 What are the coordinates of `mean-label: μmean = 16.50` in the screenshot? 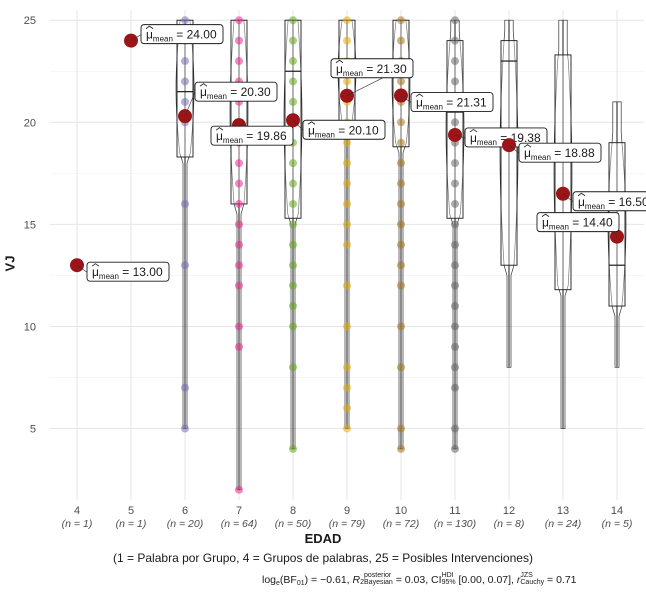 It's located at (604, 201).